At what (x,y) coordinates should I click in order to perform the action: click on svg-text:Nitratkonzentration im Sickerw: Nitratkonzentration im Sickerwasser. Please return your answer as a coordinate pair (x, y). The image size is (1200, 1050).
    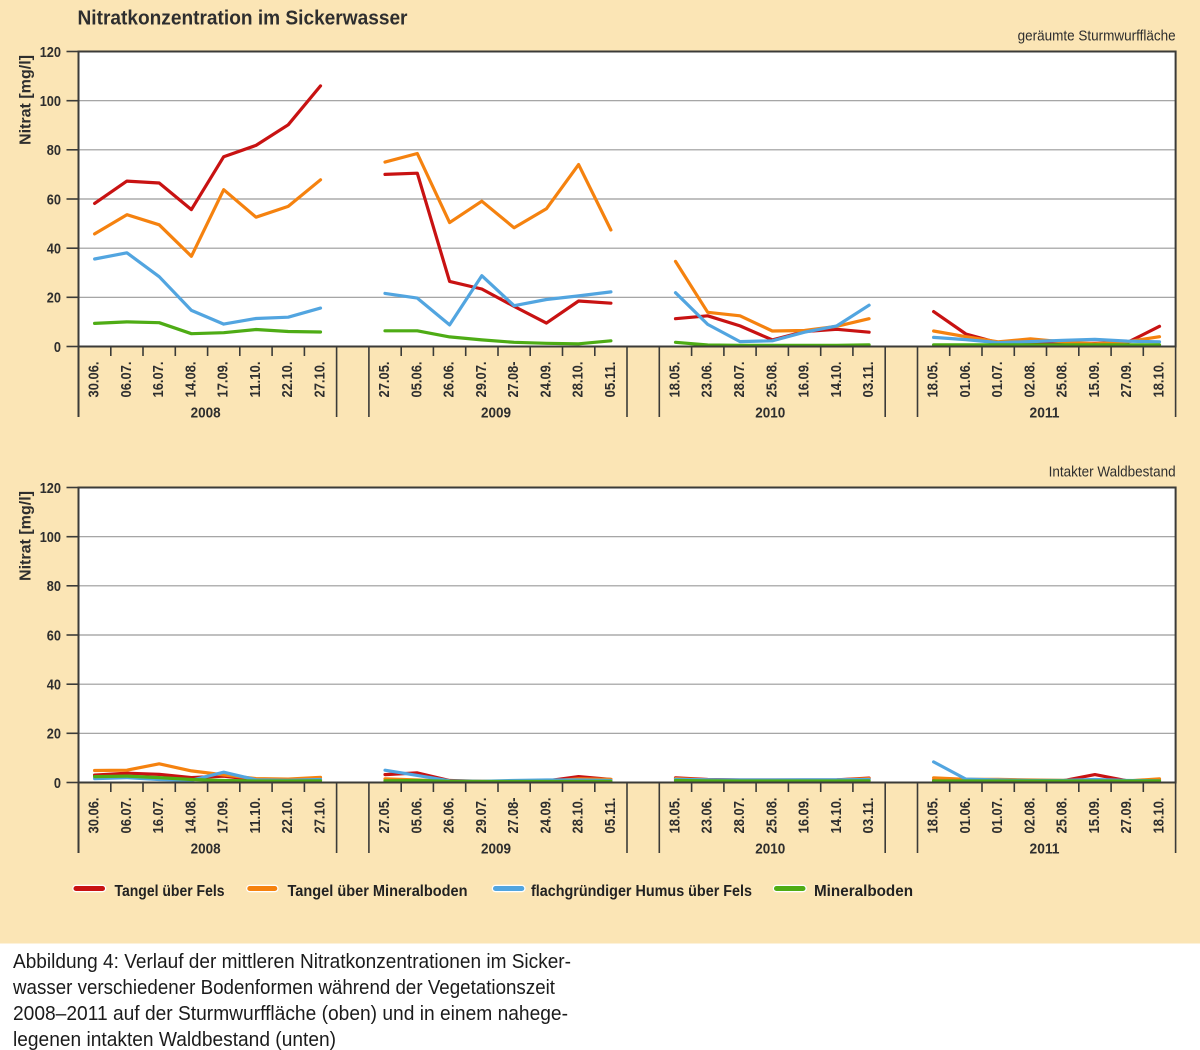
    Looking at the image, I should click on (243, 19).